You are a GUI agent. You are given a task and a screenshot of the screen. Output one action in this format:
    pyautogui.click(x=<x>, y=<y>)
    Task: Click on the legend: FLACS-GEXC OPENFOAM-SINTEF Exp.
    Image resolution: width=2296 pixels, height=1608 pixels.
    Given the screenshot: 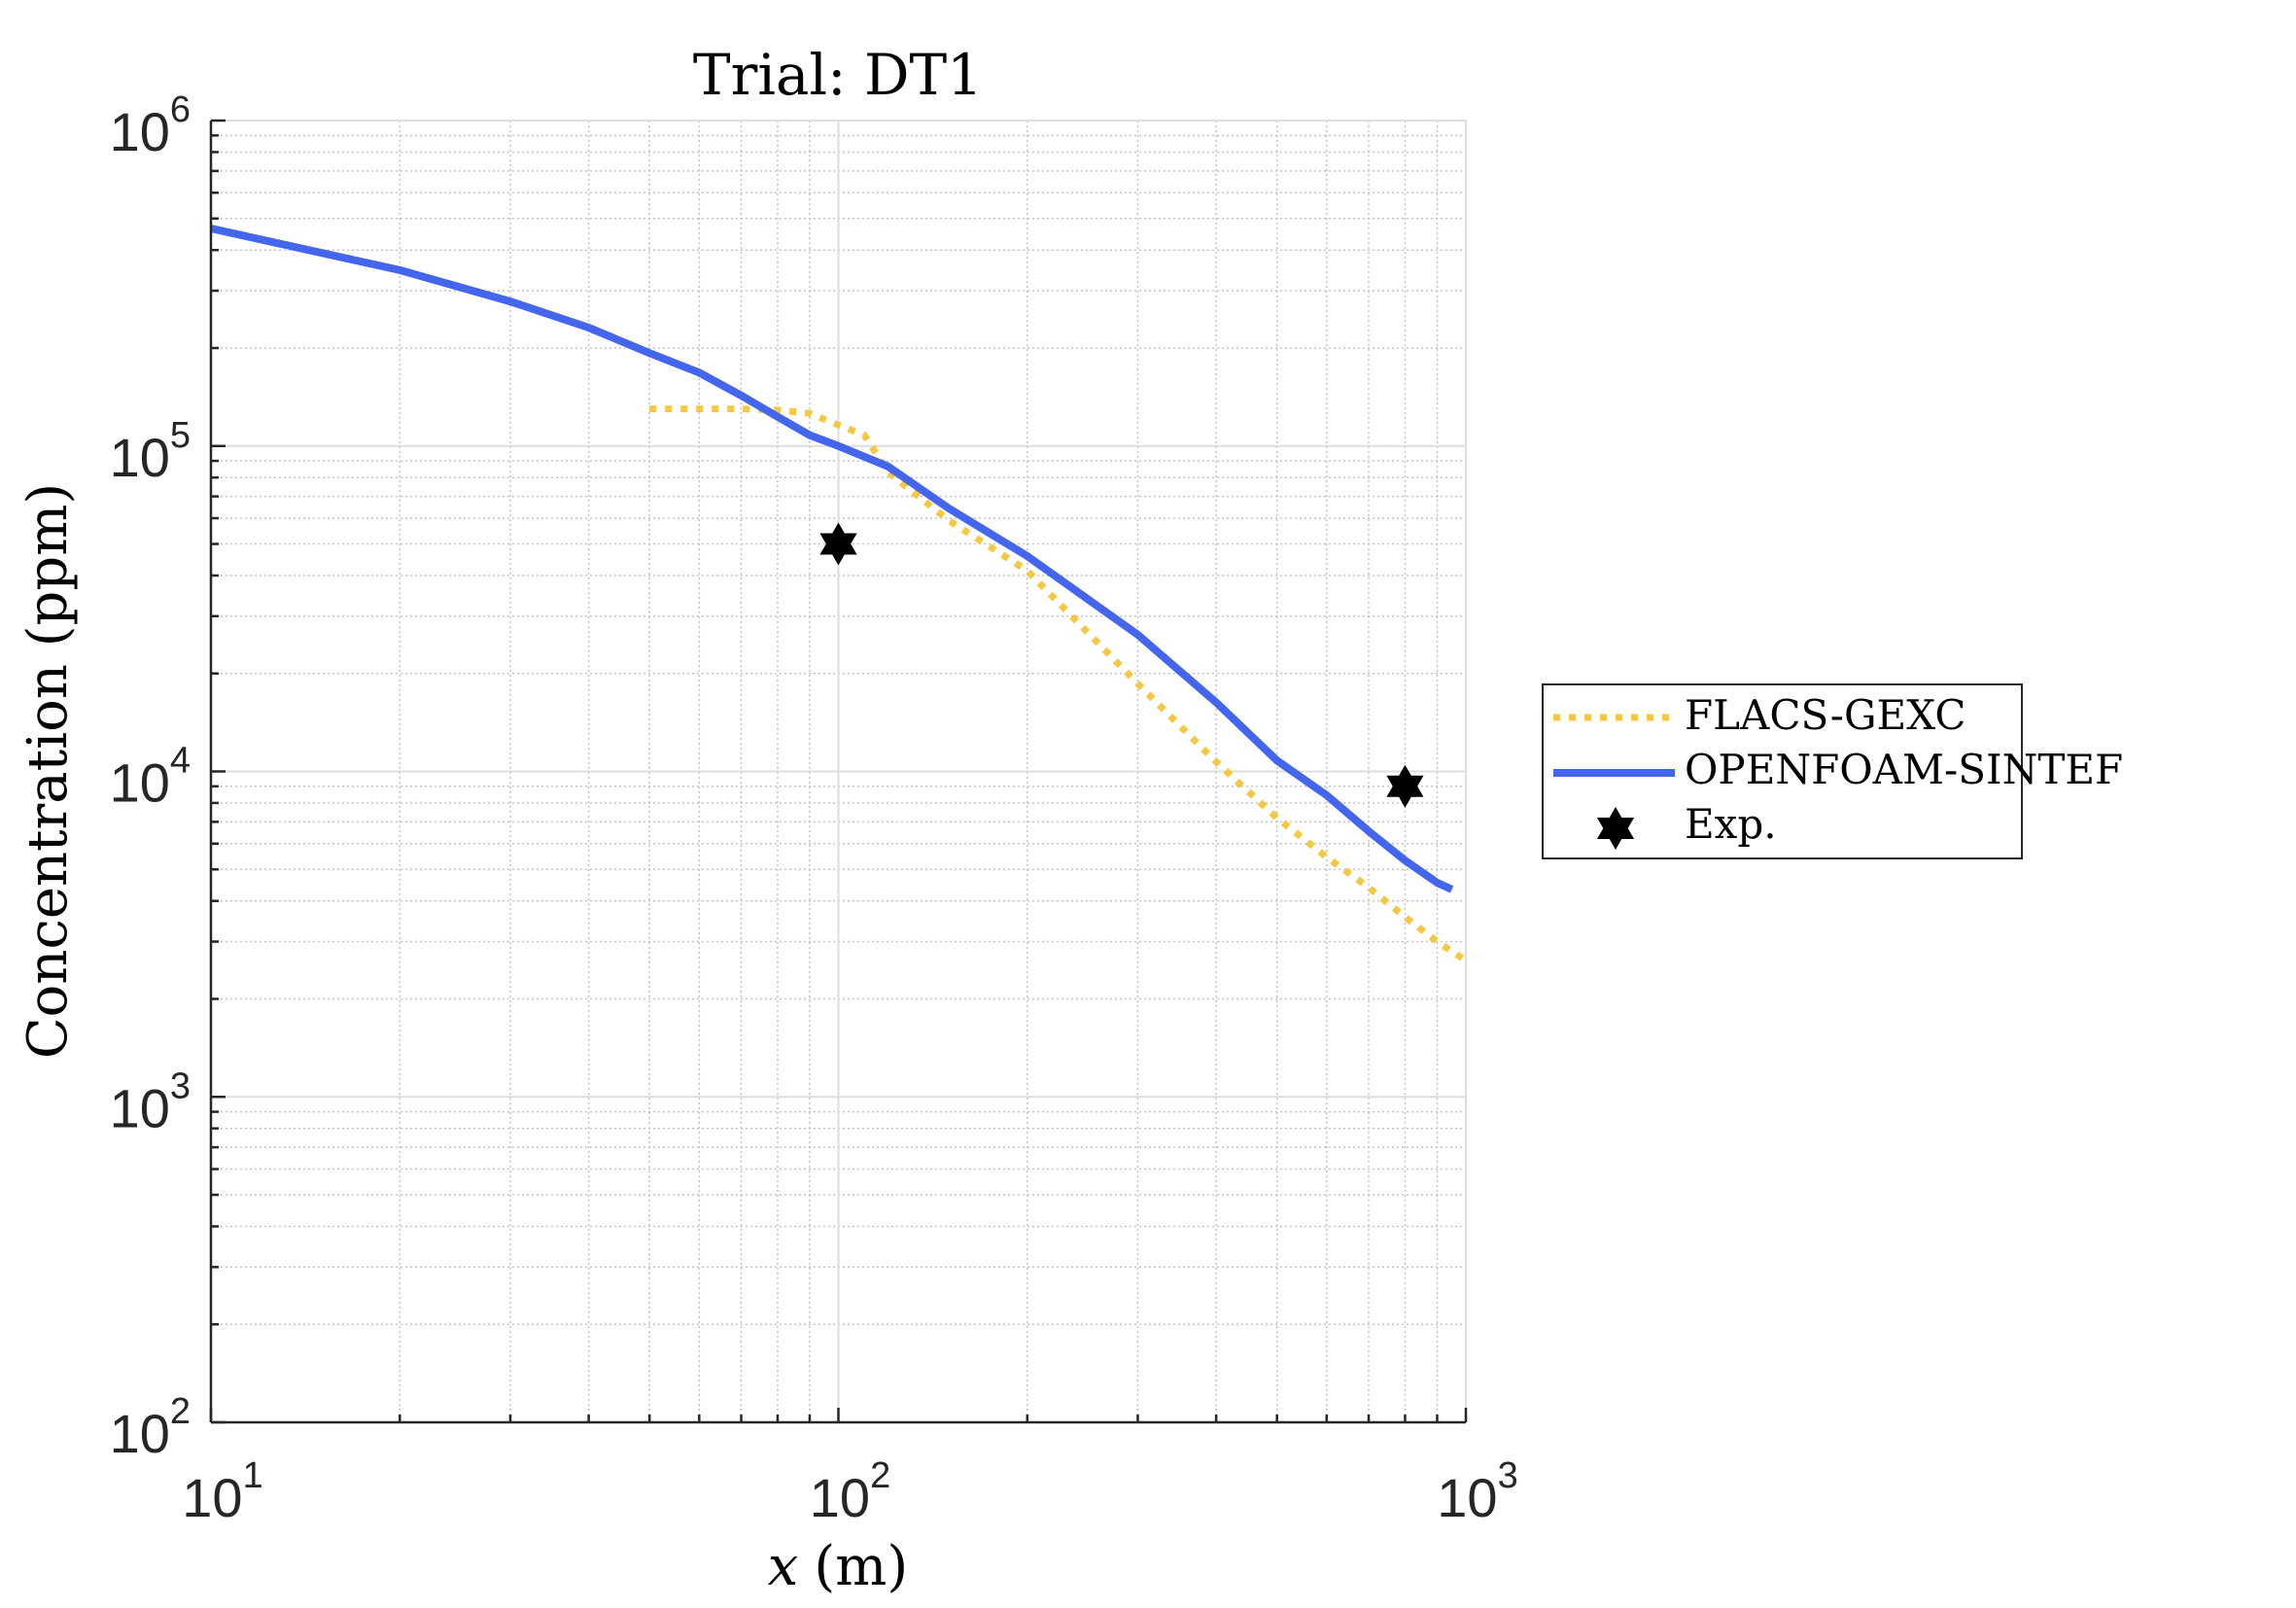 What is the action you would take?
    pyautogui.click(x=1832, y=771)
    